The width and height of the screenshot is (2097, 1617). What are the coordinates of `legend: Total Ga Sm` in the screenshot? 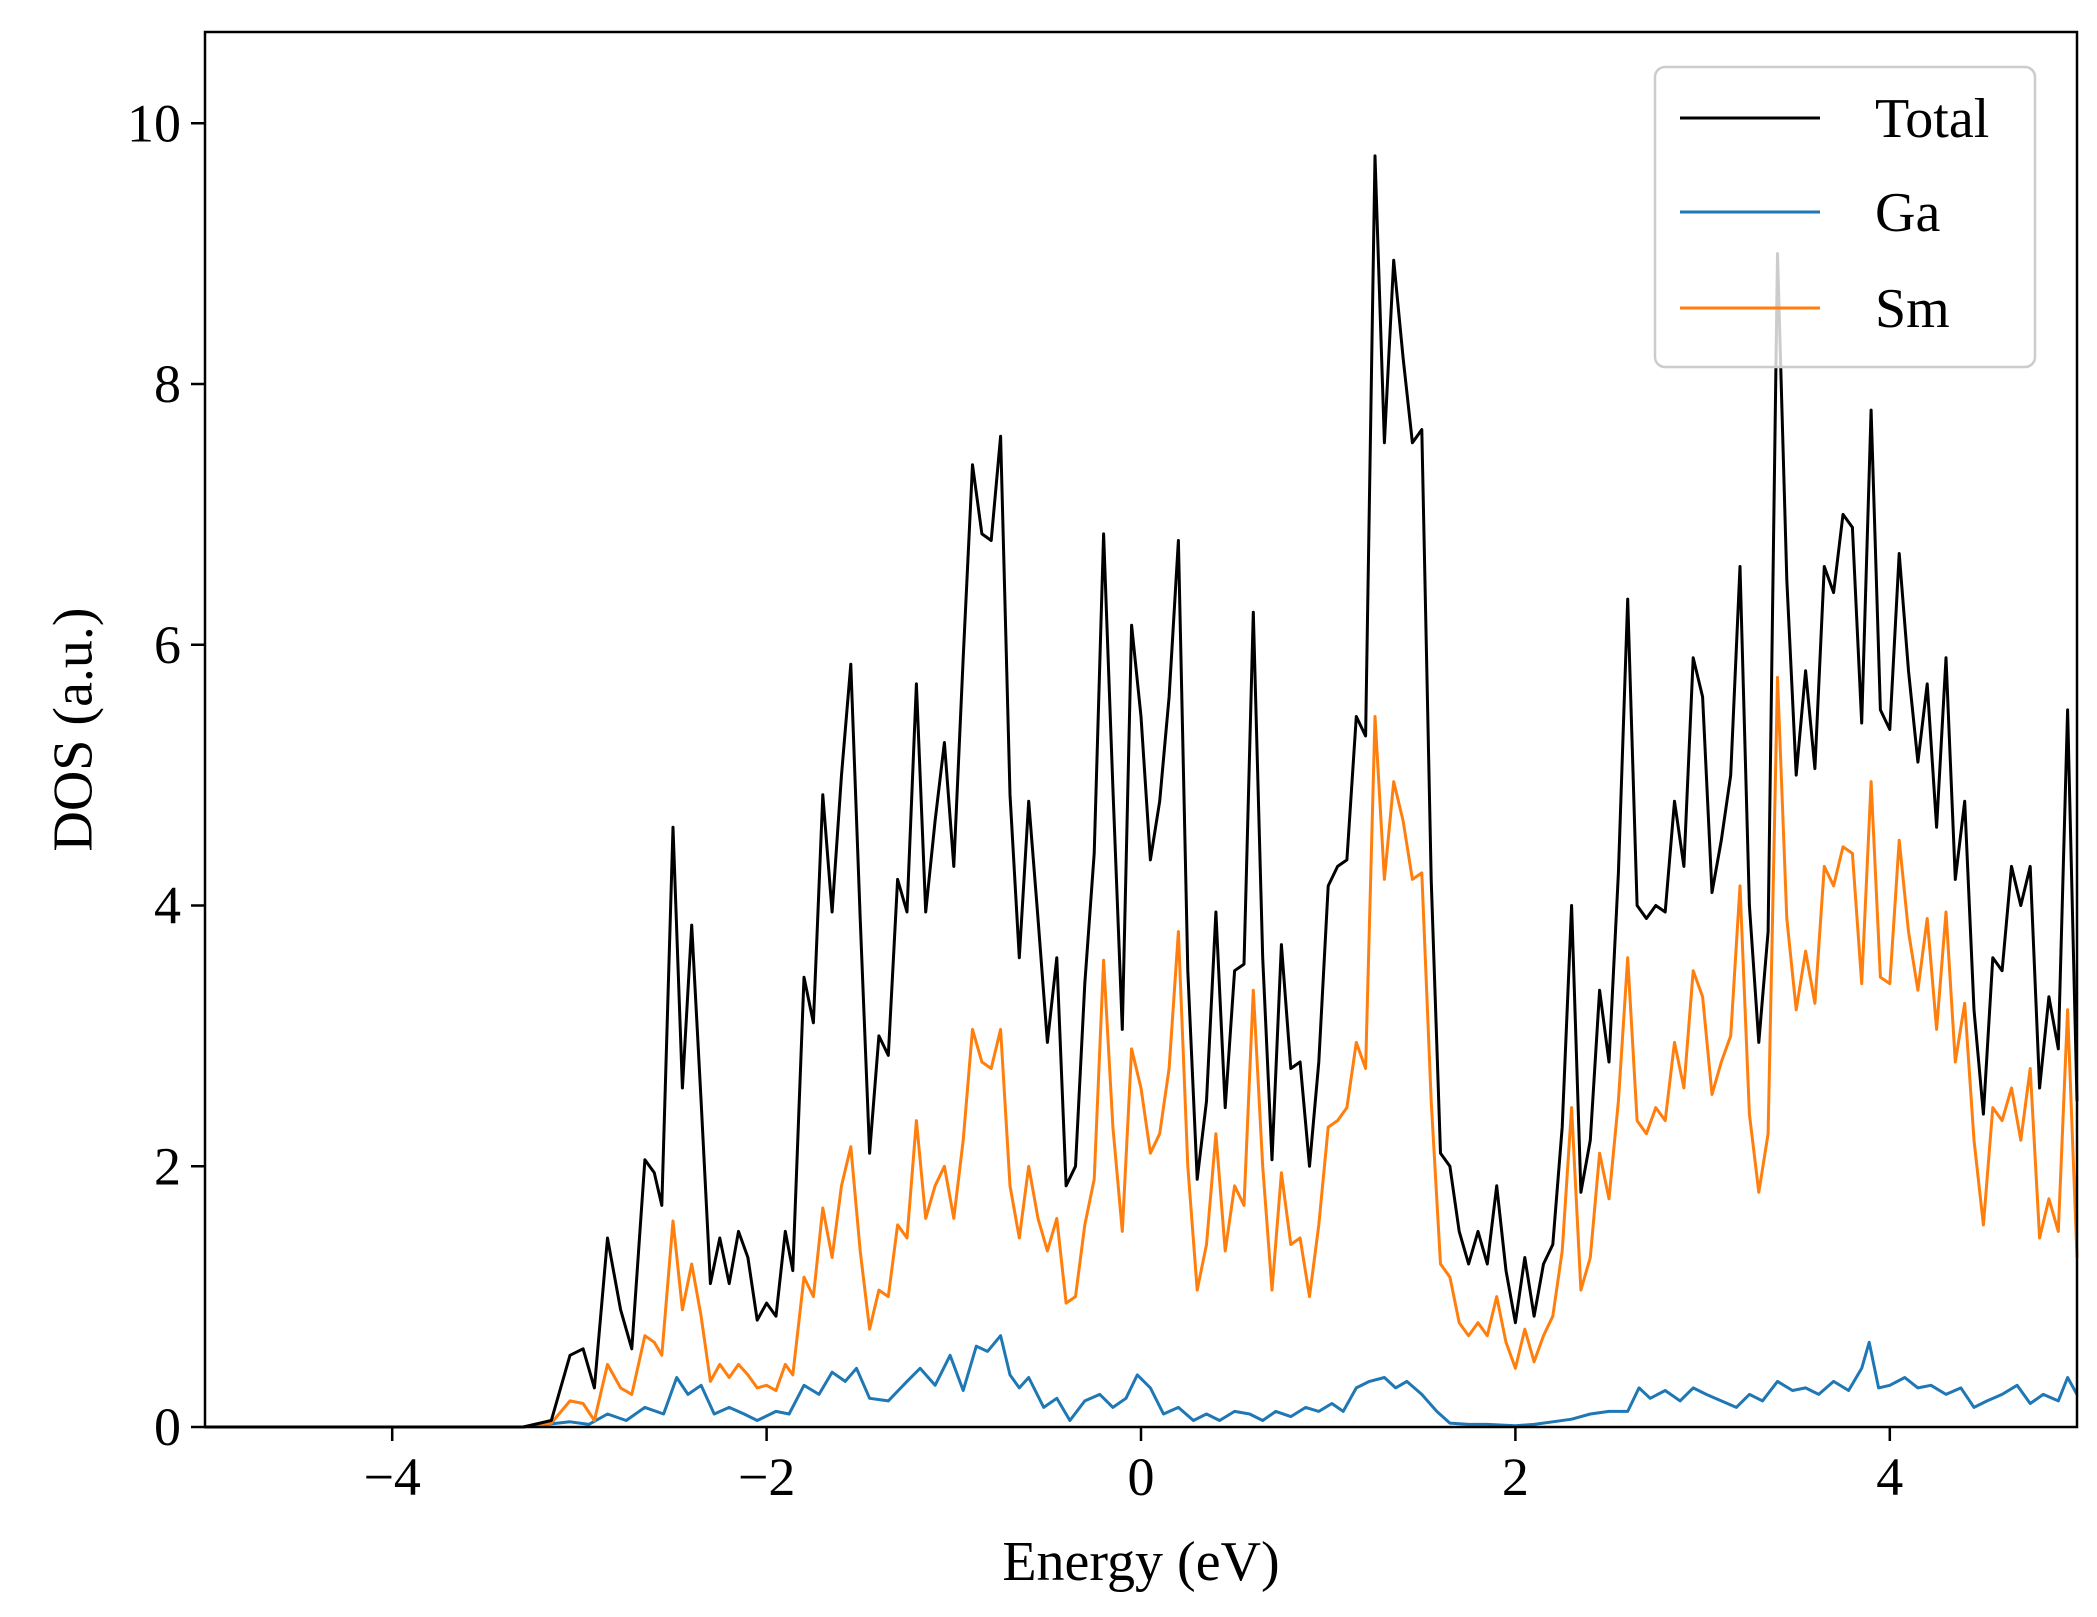 It's located at (1845, 217).